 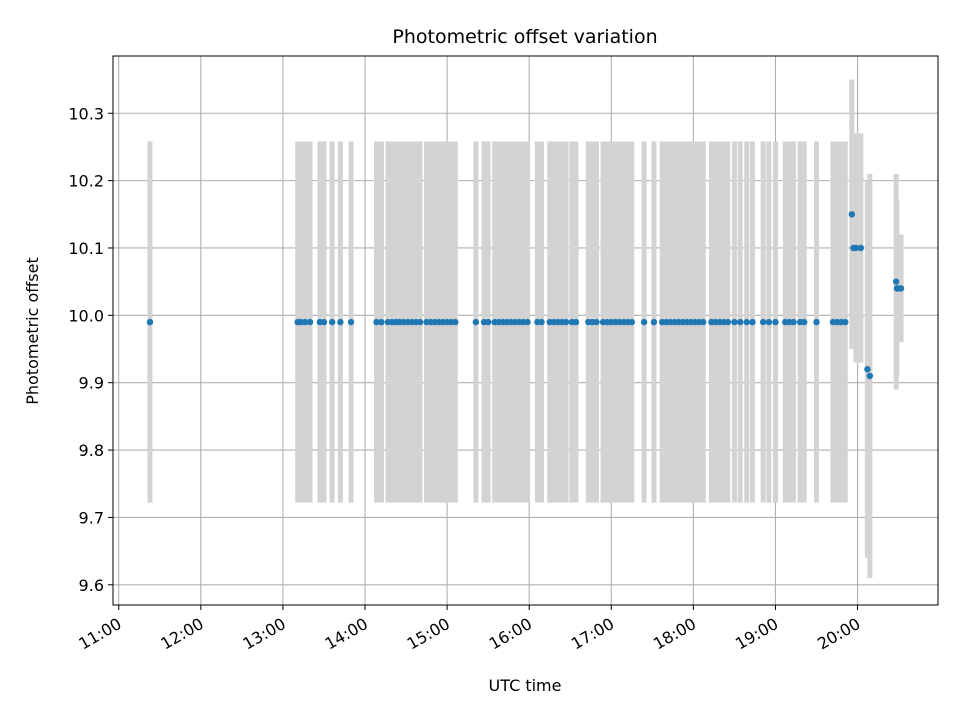 What do you see at coordinates (91, 383) in the screenshot?
I see `y-tick-label: 9.9` at bounding box center [91, 383].